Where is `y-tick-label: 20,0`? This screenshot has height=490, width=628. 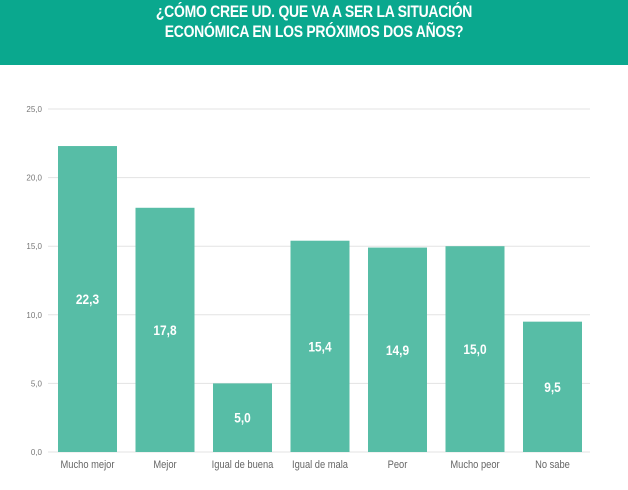
y-tick-label: 20,0 is located at coordinates (34, 178).